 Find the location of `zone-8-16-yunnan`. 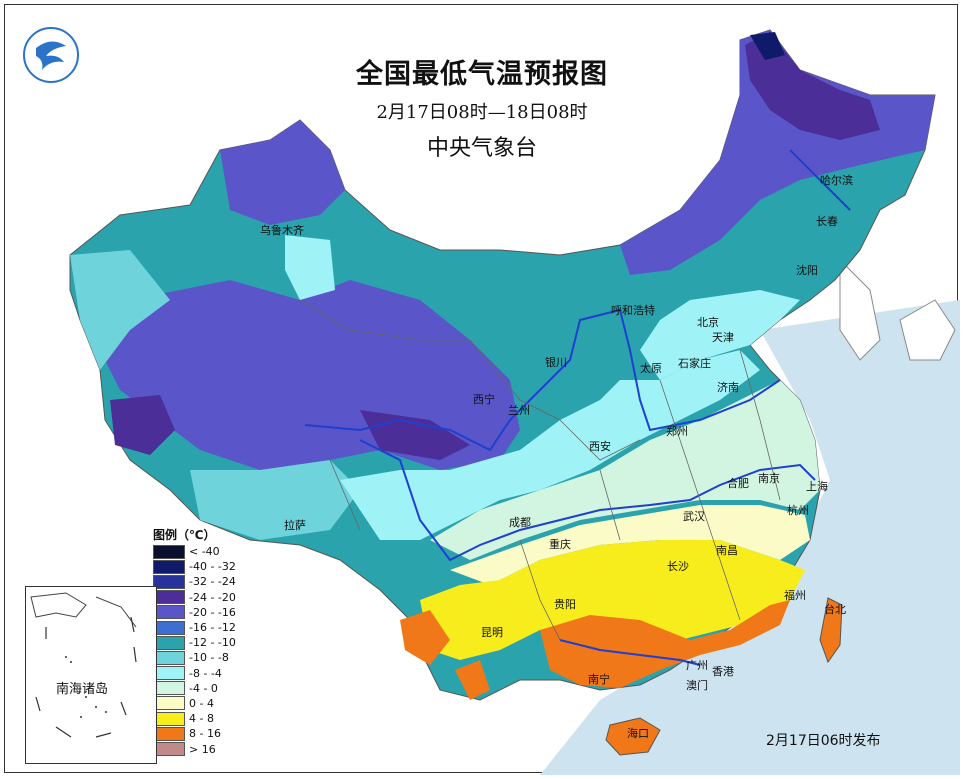

zone-8-16-yunnan is located at coordinates (425, 637).